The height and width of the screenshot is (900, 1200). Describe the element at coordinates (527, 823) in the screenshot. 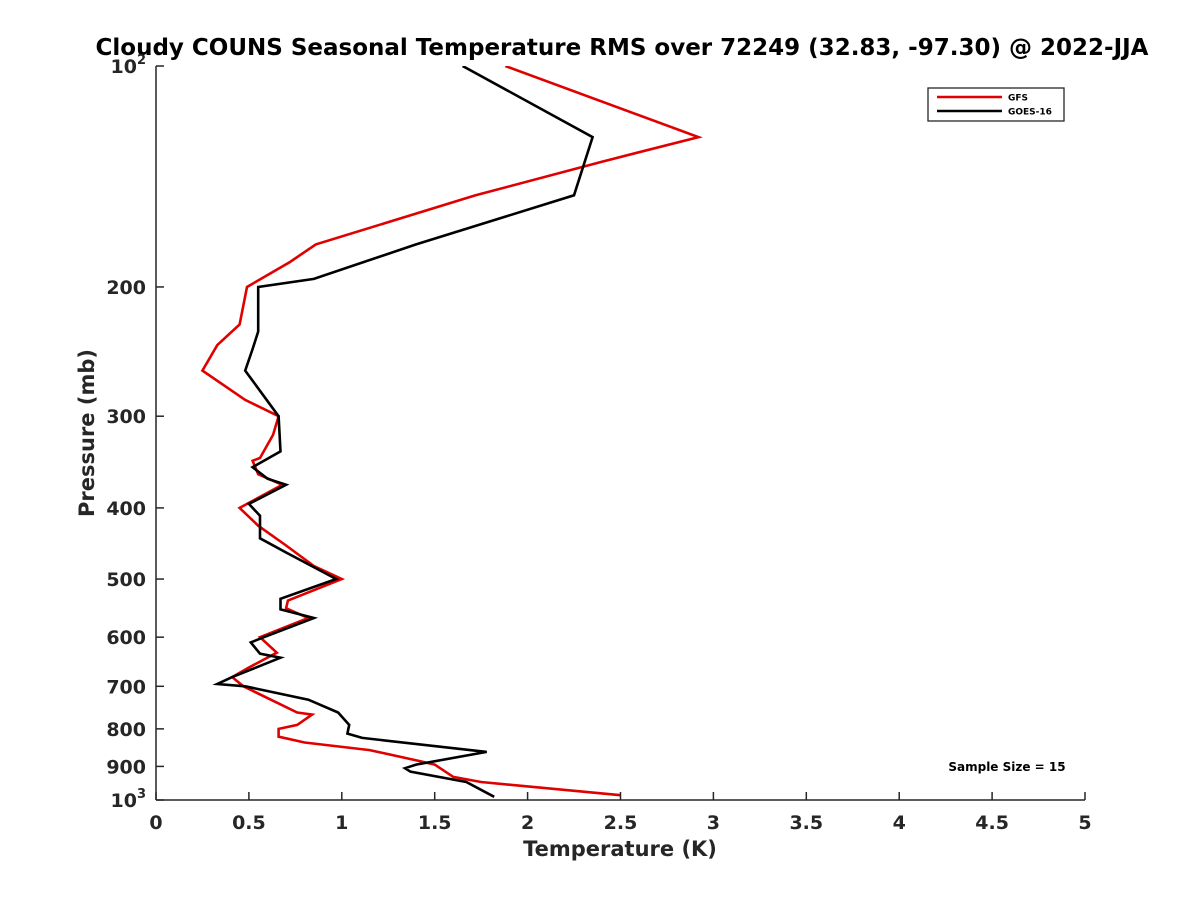

I see `x-tick-label: 2` at that location.